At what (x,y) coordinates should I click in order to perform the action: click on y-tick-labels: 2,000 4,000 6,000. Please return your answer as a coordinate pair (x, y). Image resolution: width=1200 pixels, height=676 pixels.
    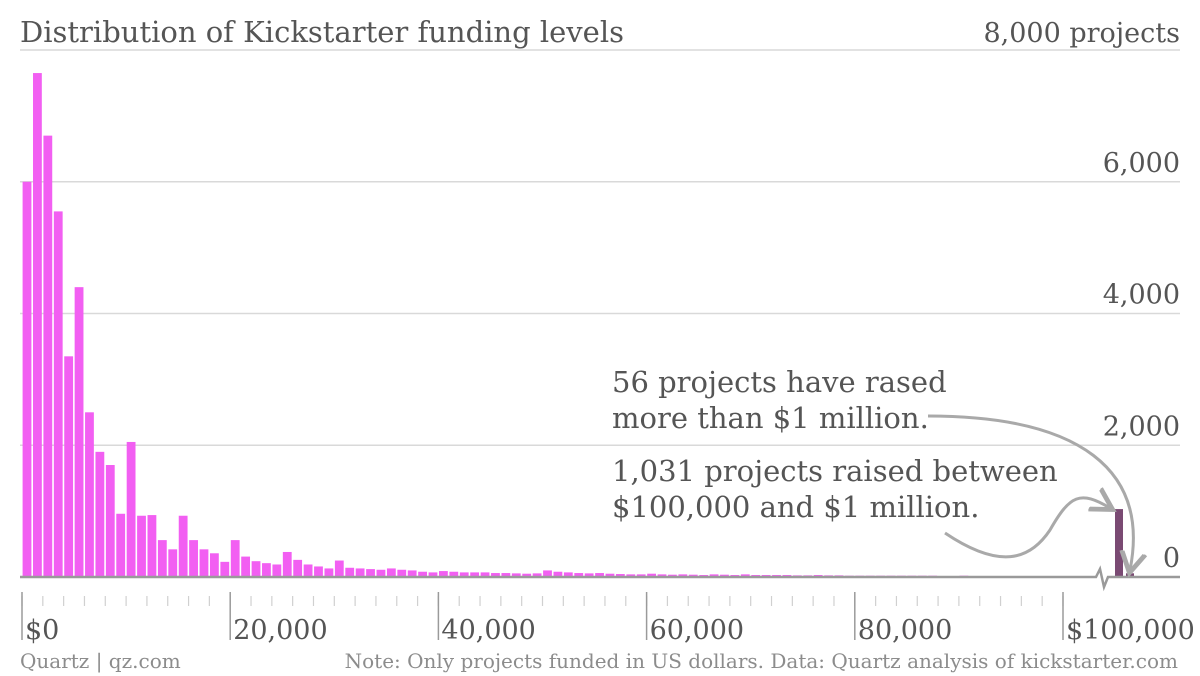
    Looking at the image, I should click on (1141, 295).